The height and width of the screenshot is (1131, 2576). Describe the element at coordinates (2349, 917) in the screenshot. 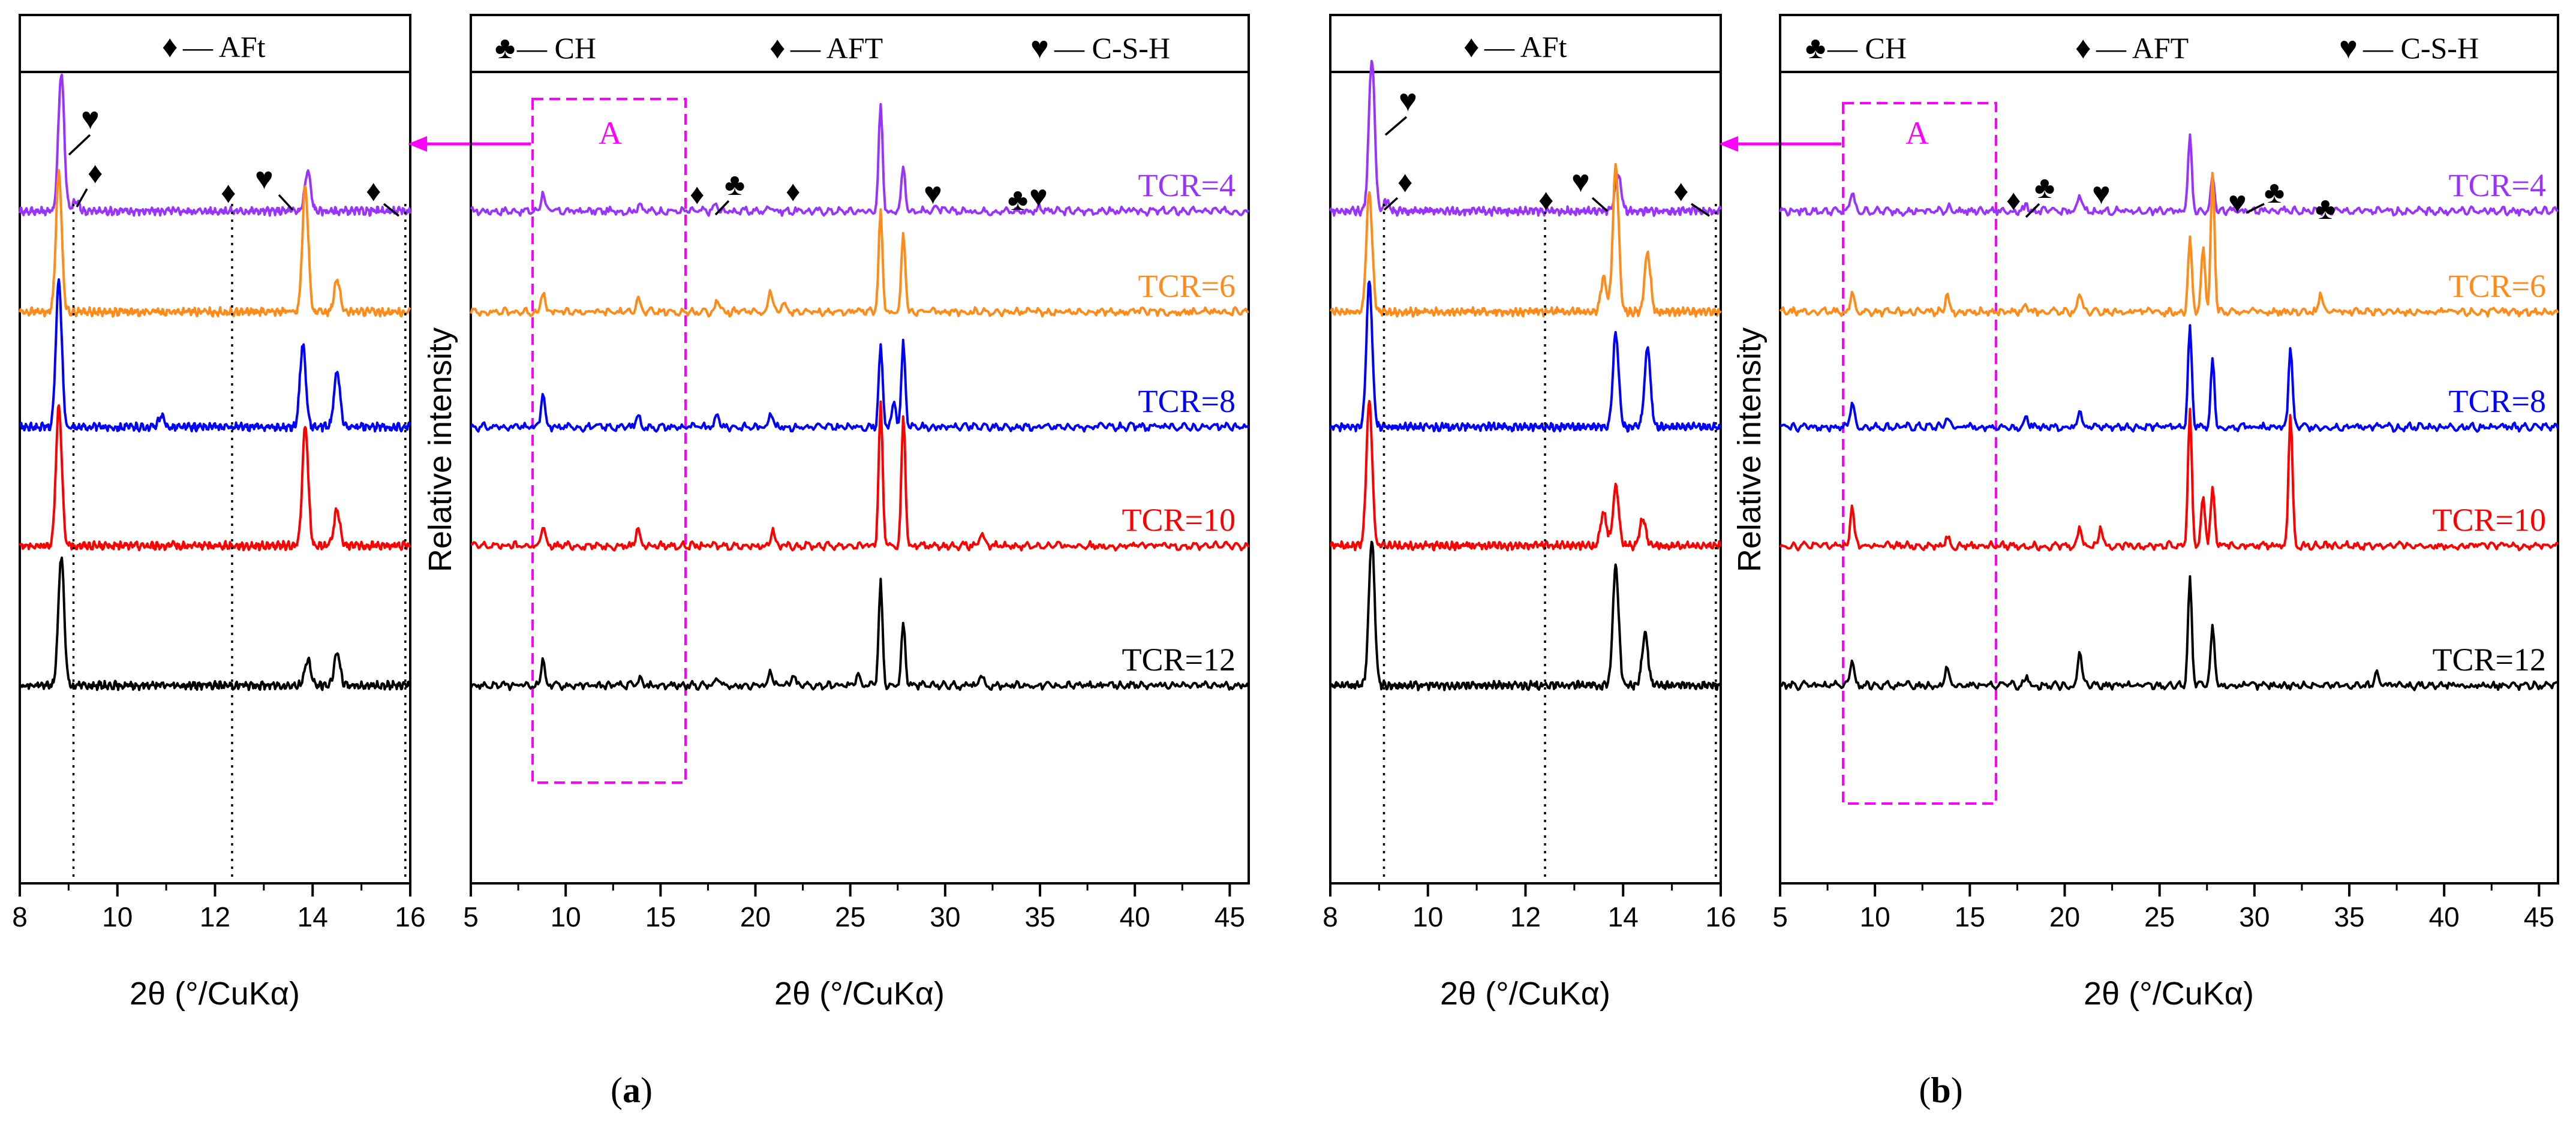

I see `x-tick-label: 35` at that location.